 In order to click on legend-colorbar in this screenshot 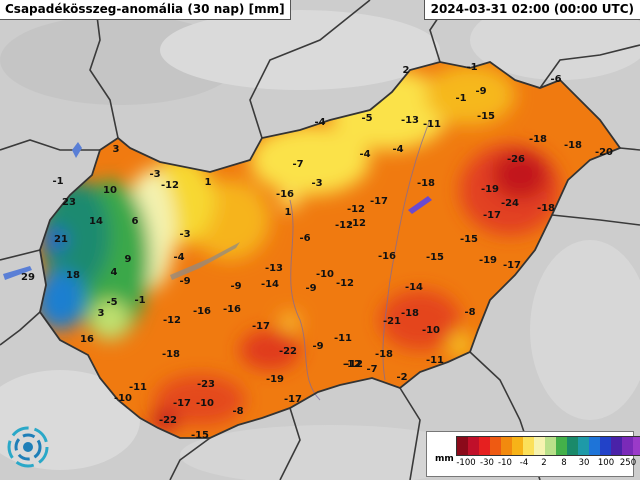, I will do `click(548, 446)`.